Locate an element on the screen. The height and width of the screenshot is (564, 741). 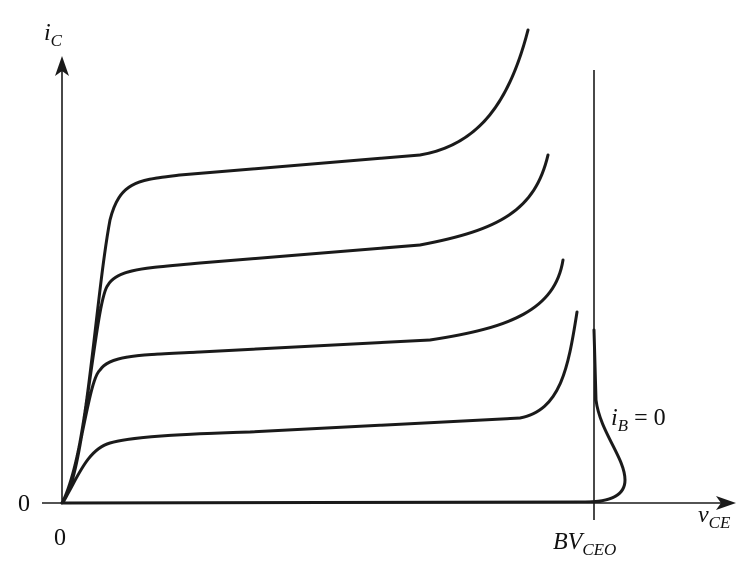
y-axis-label: iC is located at coordinates (53, 35).